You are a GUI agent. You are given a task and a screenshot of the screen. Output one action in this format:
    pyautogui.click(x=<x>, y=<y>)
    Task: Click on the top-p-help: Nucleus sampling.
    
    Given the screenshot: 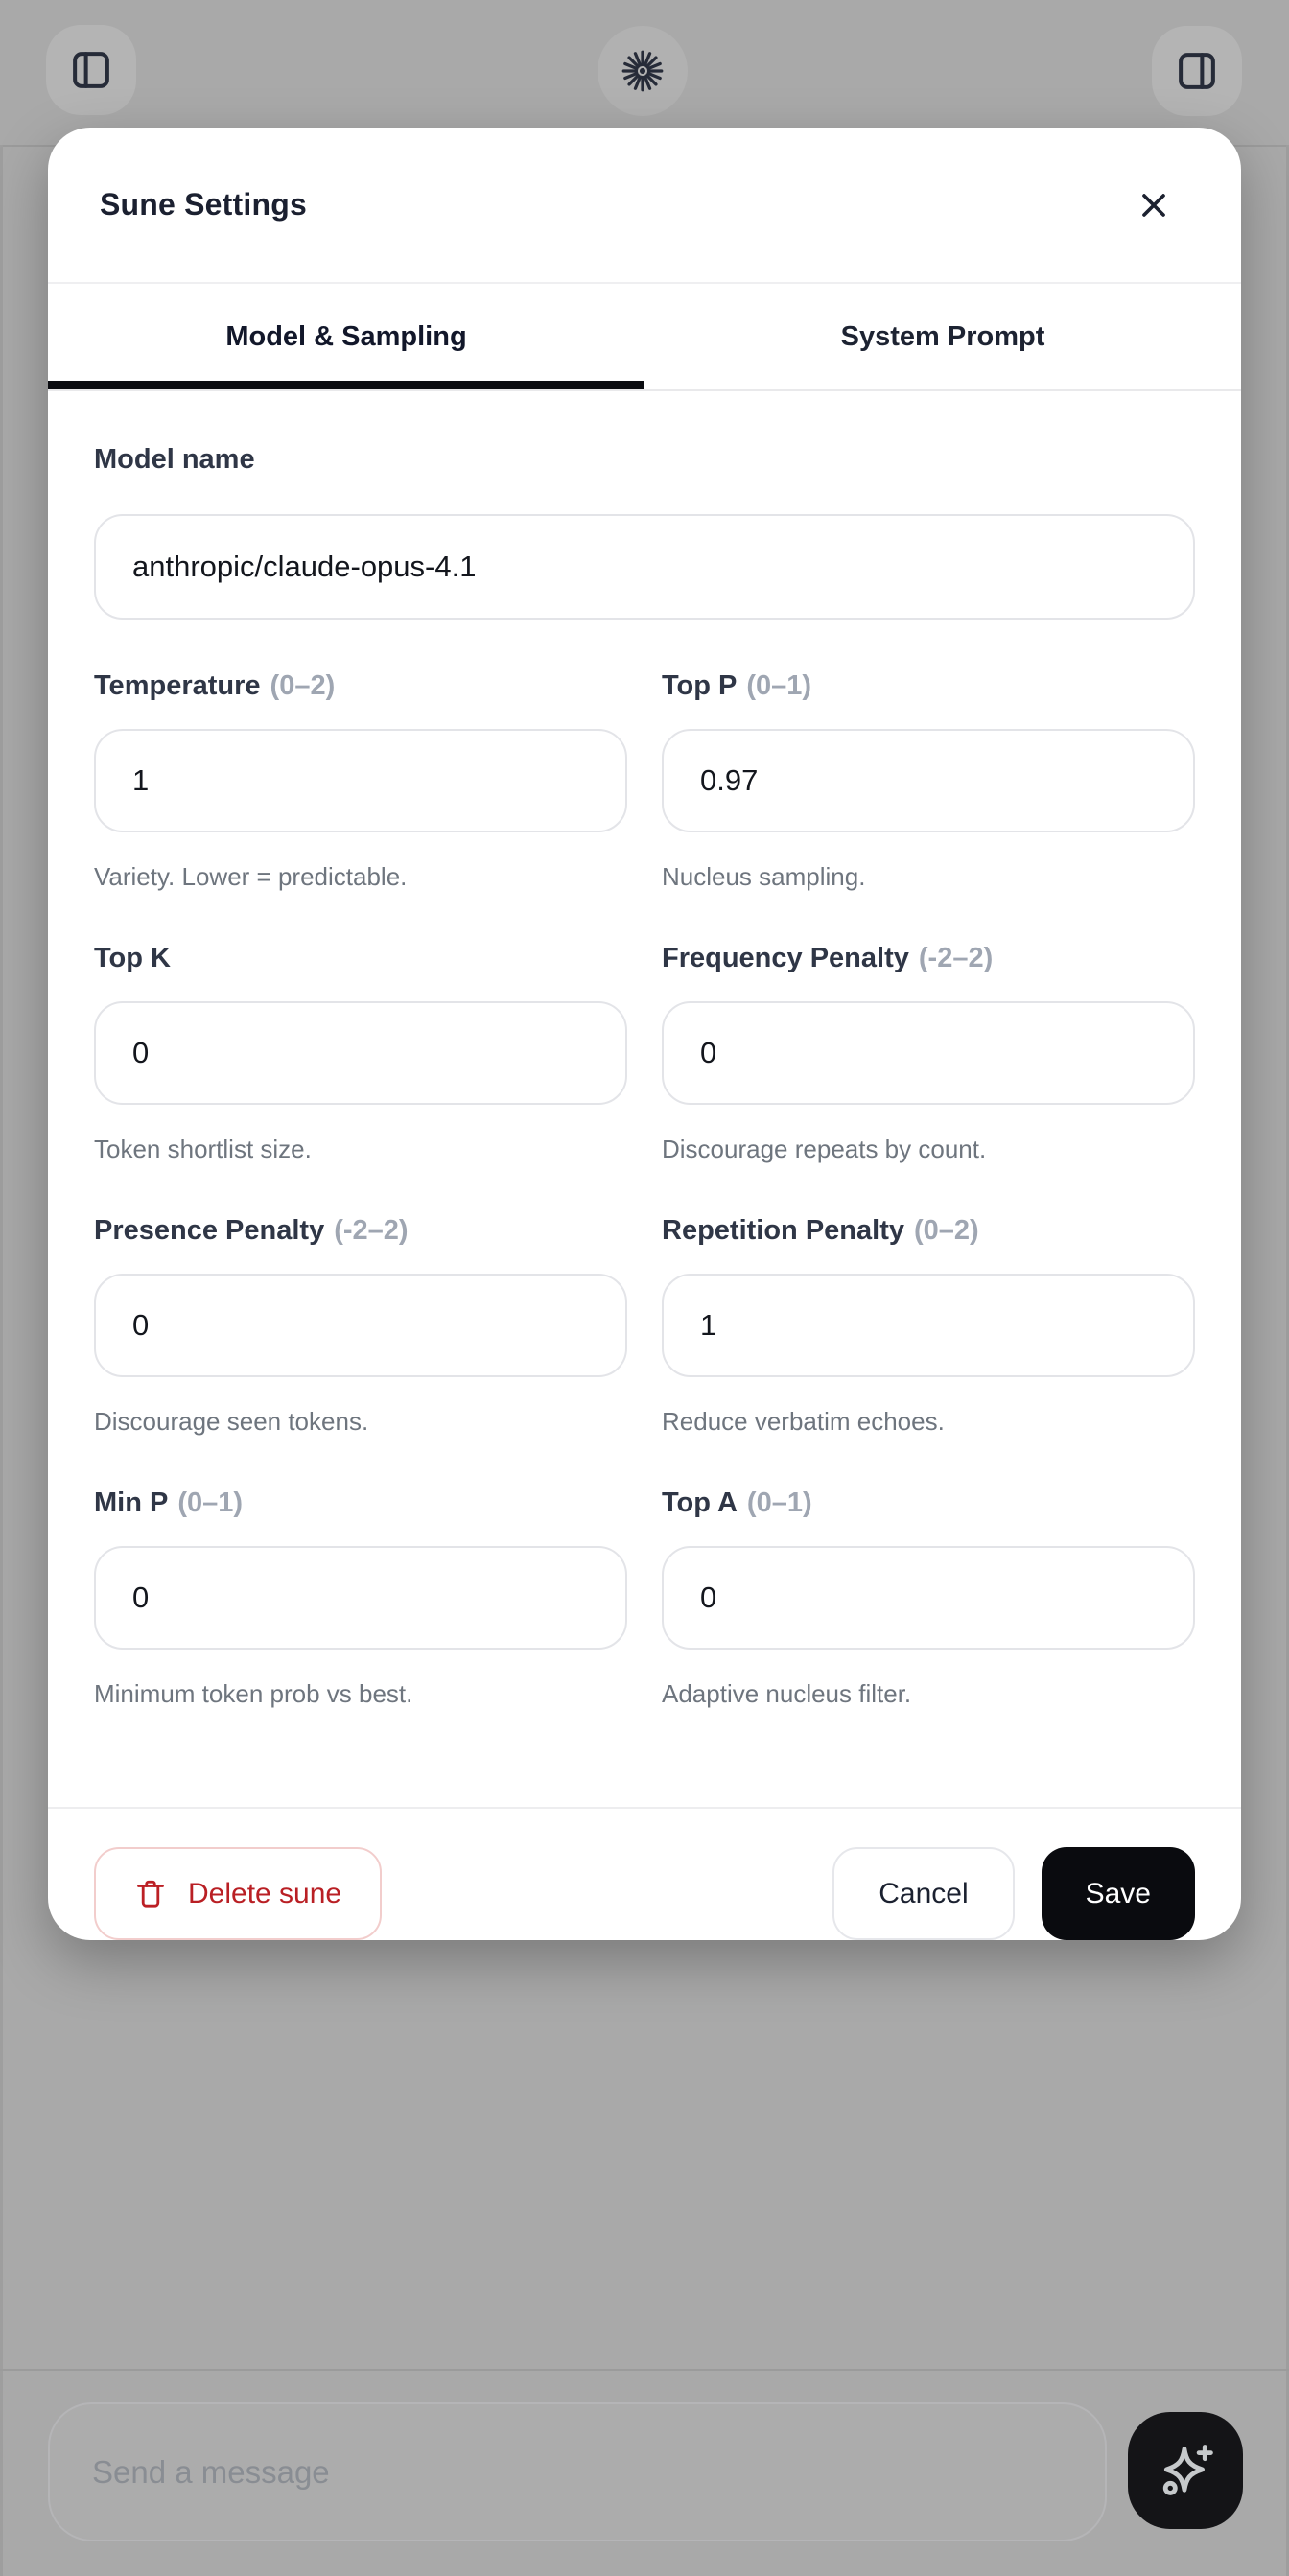 What is the action you would take?
    pyautogui.click(x=764, y=876)
    